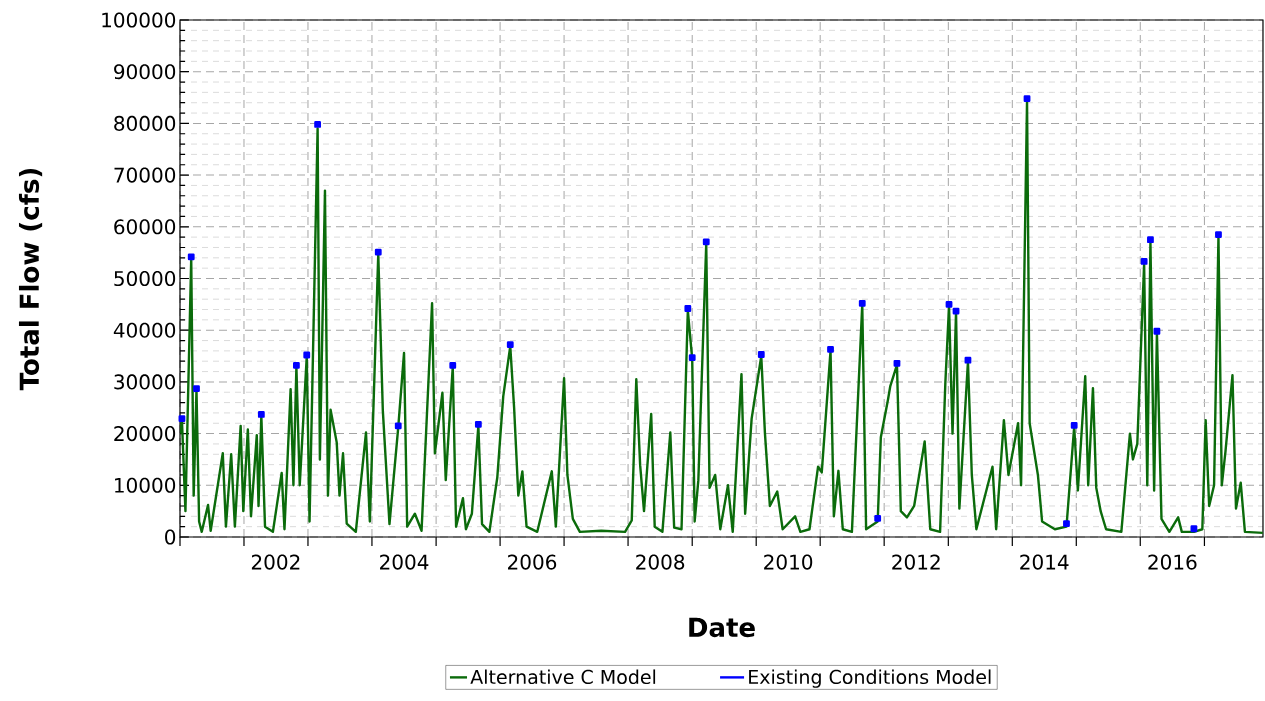  Describe the element at coordinates (275, 562) in the screenshot. I see `x-tick-label: 2002` at that location.